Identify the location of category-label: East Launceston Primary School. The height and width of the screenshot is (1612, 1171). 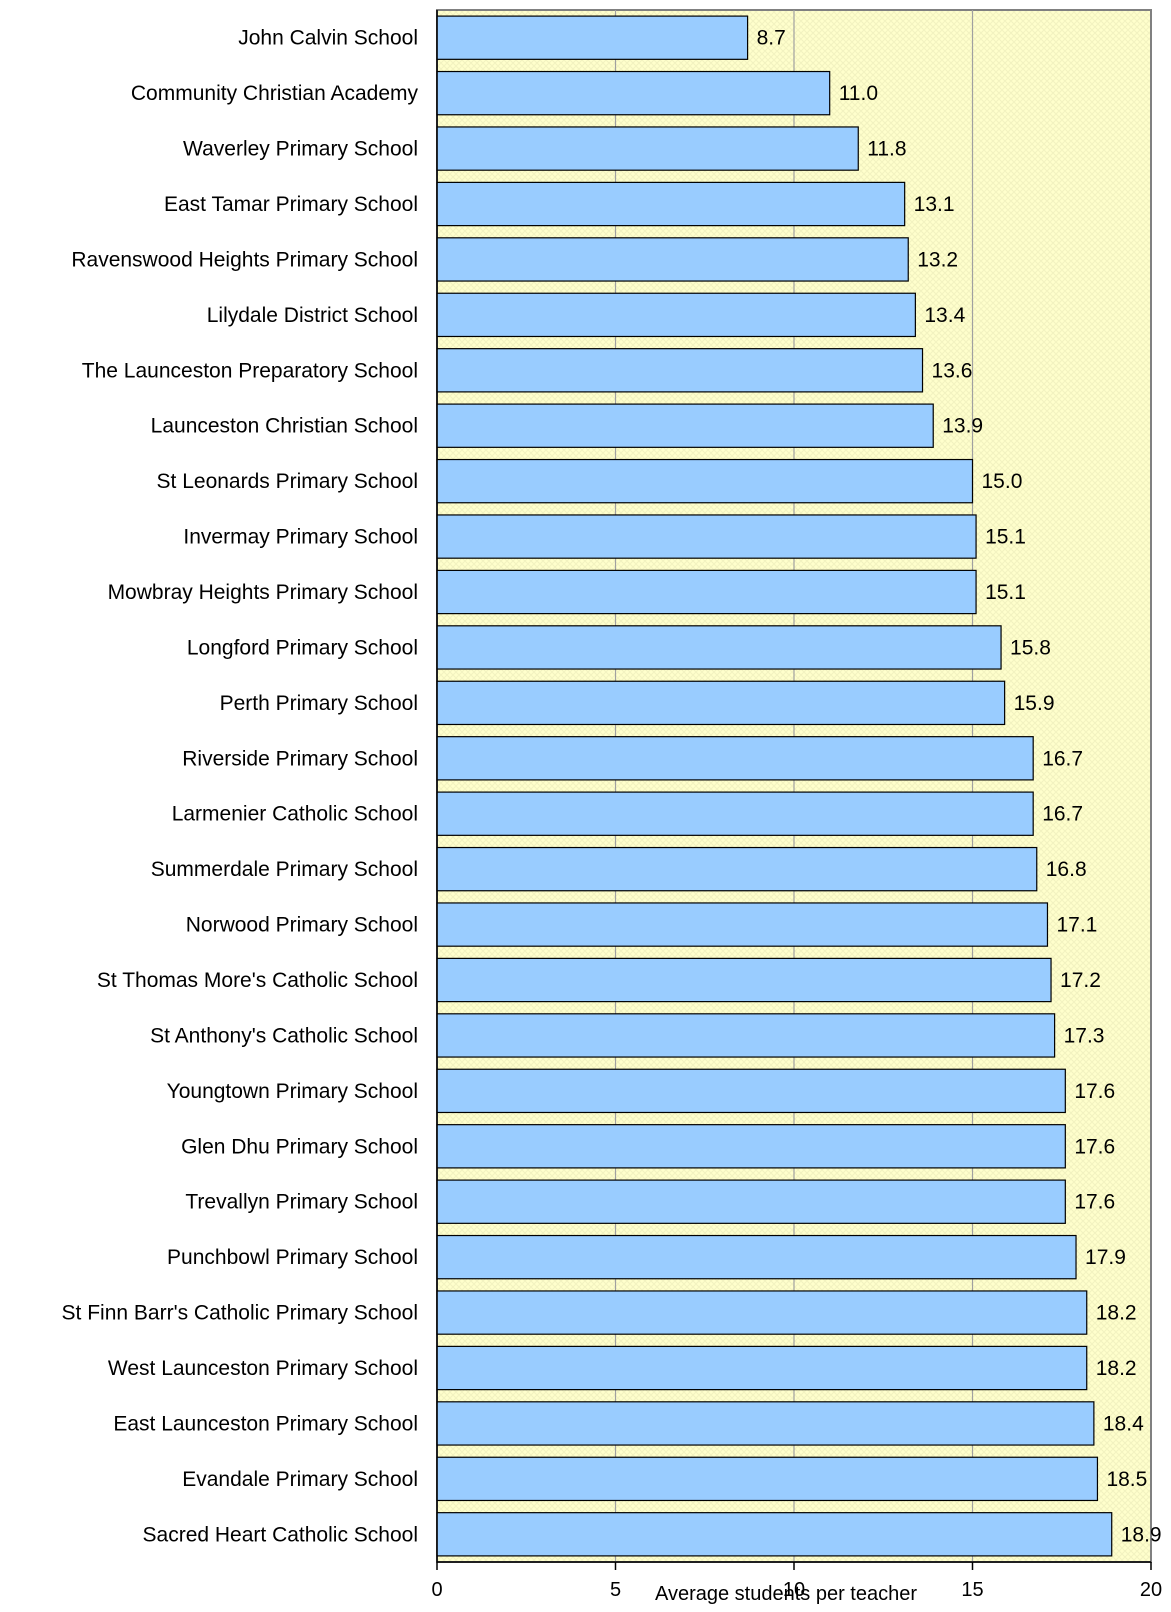
(265, 1423).